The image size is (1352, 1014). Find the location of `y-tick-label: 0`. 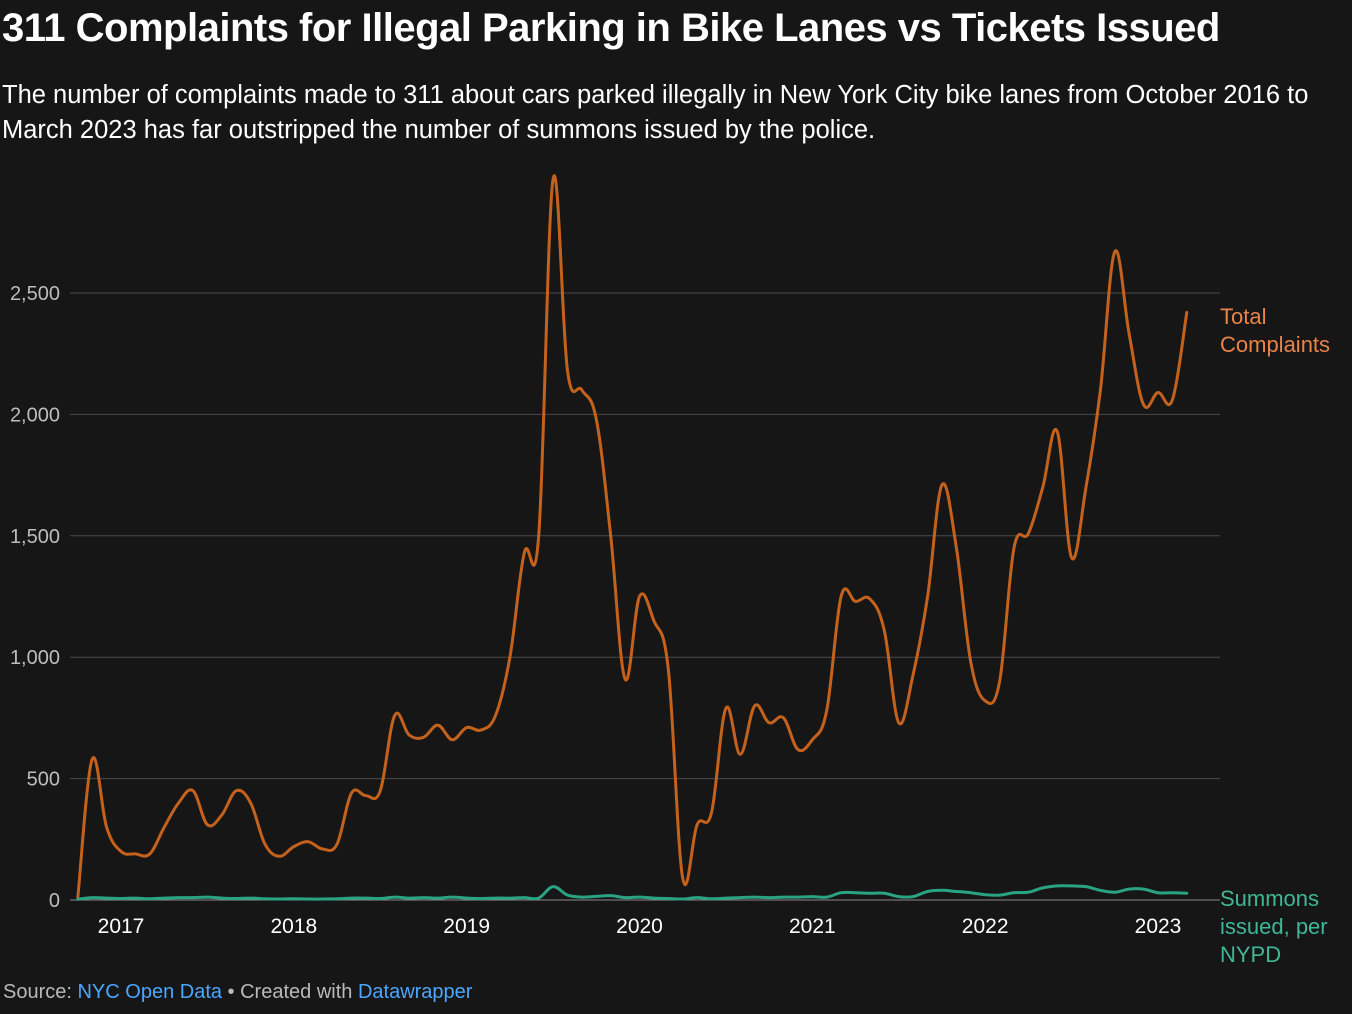

y-tick-label: 0 is located at coordinates (54, 901).